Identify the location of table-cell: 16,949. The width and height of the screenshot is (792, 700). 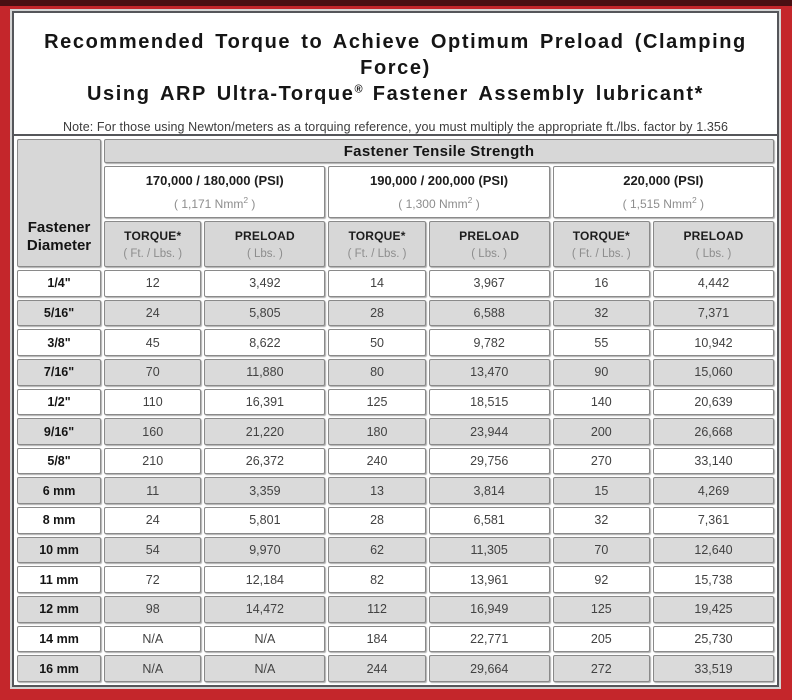
(489, 609).